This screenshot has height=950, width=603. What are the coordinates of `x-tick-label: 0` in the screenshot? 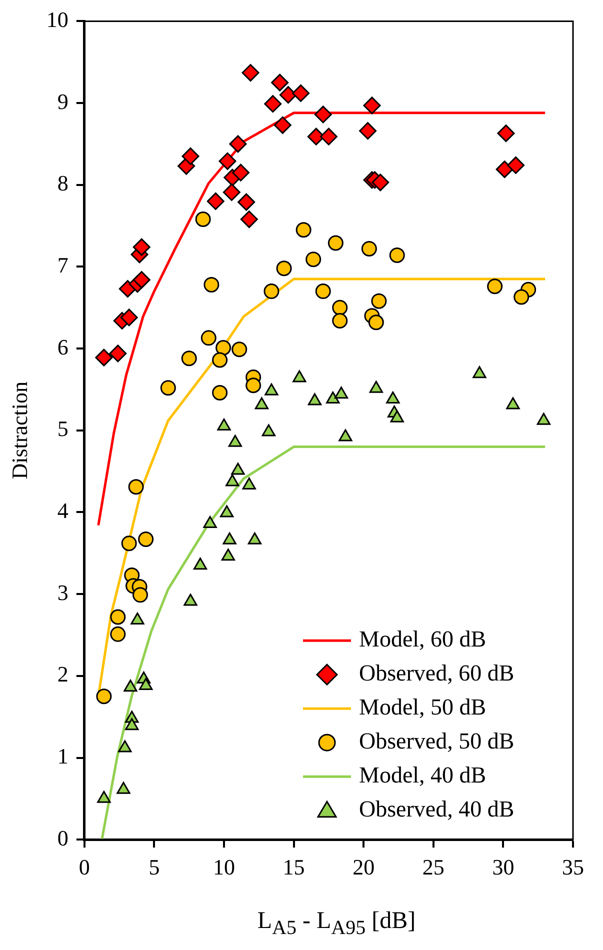 It's located at (84, 867).